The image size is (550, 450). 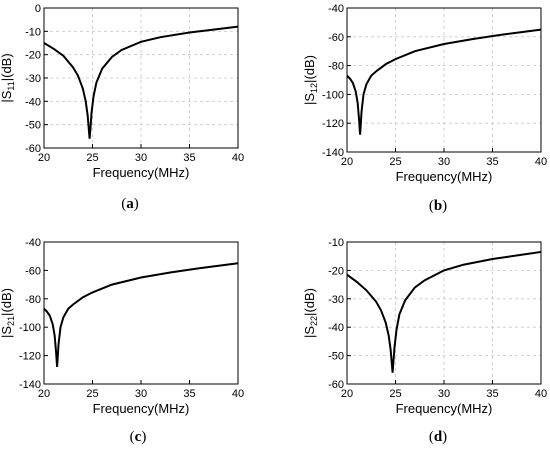 I want to click on y-axis-label-subscript: 11, so click(x=11, y=85).